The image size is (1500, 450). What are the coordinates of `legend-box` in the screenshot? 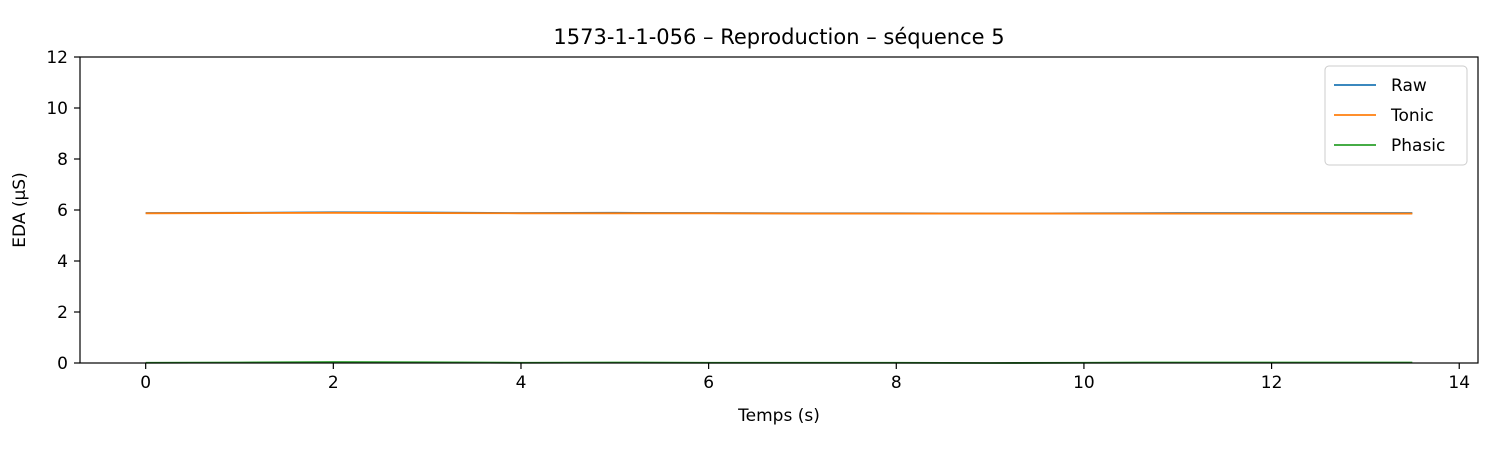 It's located at (1396, 115).